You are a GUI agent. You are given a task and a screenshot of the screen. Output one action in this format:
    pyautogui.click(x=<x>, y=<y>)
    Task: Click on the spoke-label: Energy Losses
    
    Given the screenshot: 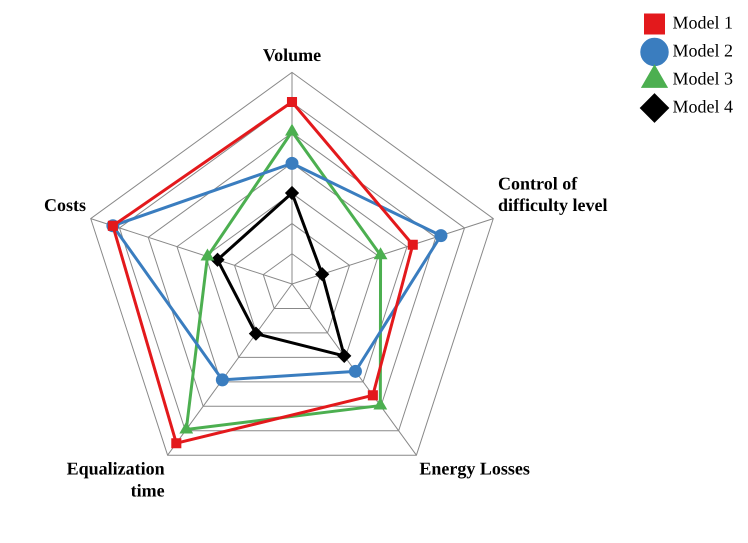 What is the action you would take?
    pyautogui.click(x=474, y=468)
    